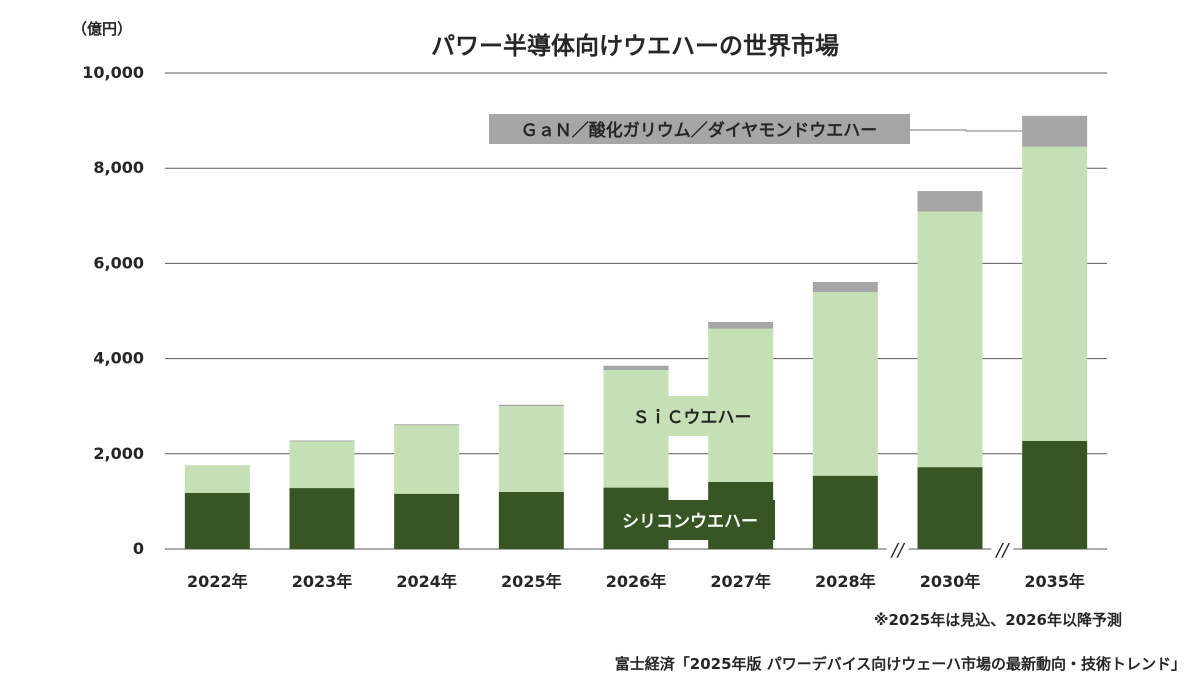 This screenshot has width=1200, height=687. Describe the element at coordinates (102, 29) in the screenshot. I see `y-axis-unit: （億円）` at that location.